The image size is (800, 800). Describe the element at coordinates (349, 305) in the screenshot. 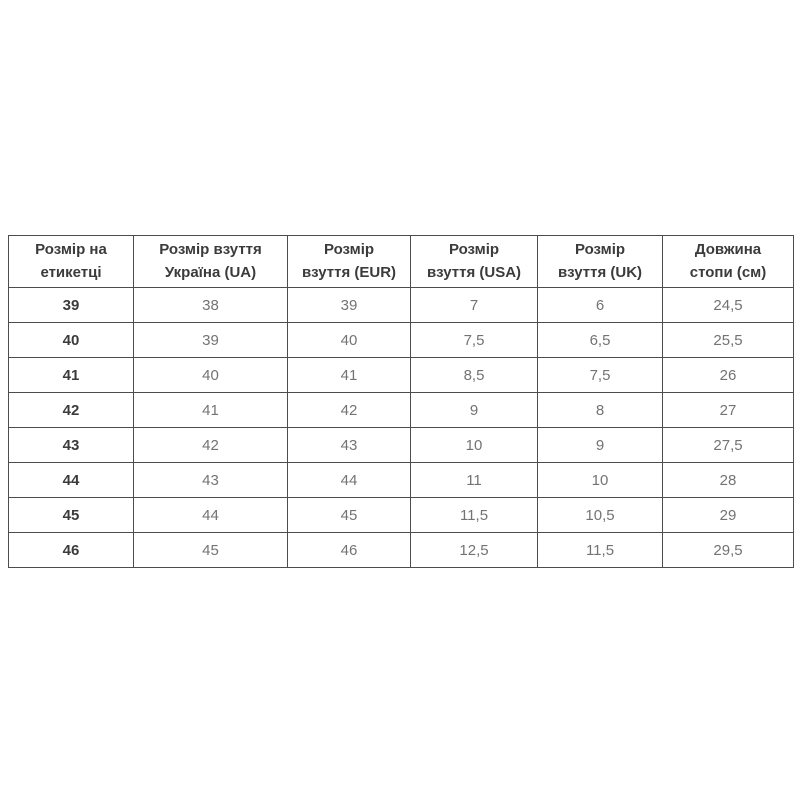

I see `cell-eur-size: 39` at that location.